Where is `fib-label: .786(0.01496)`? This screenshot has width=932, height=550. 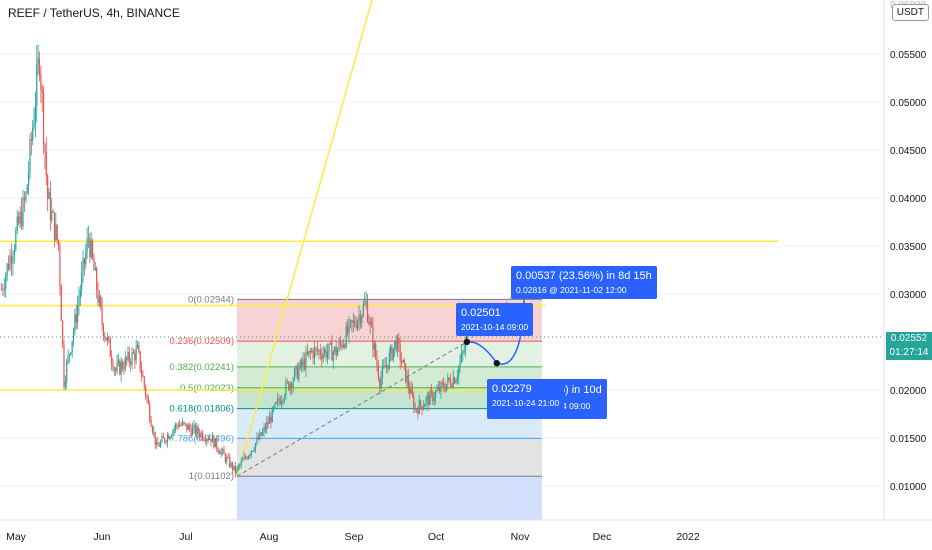
fib-label: .786(0.01496) is located at coordinates (204, 438).